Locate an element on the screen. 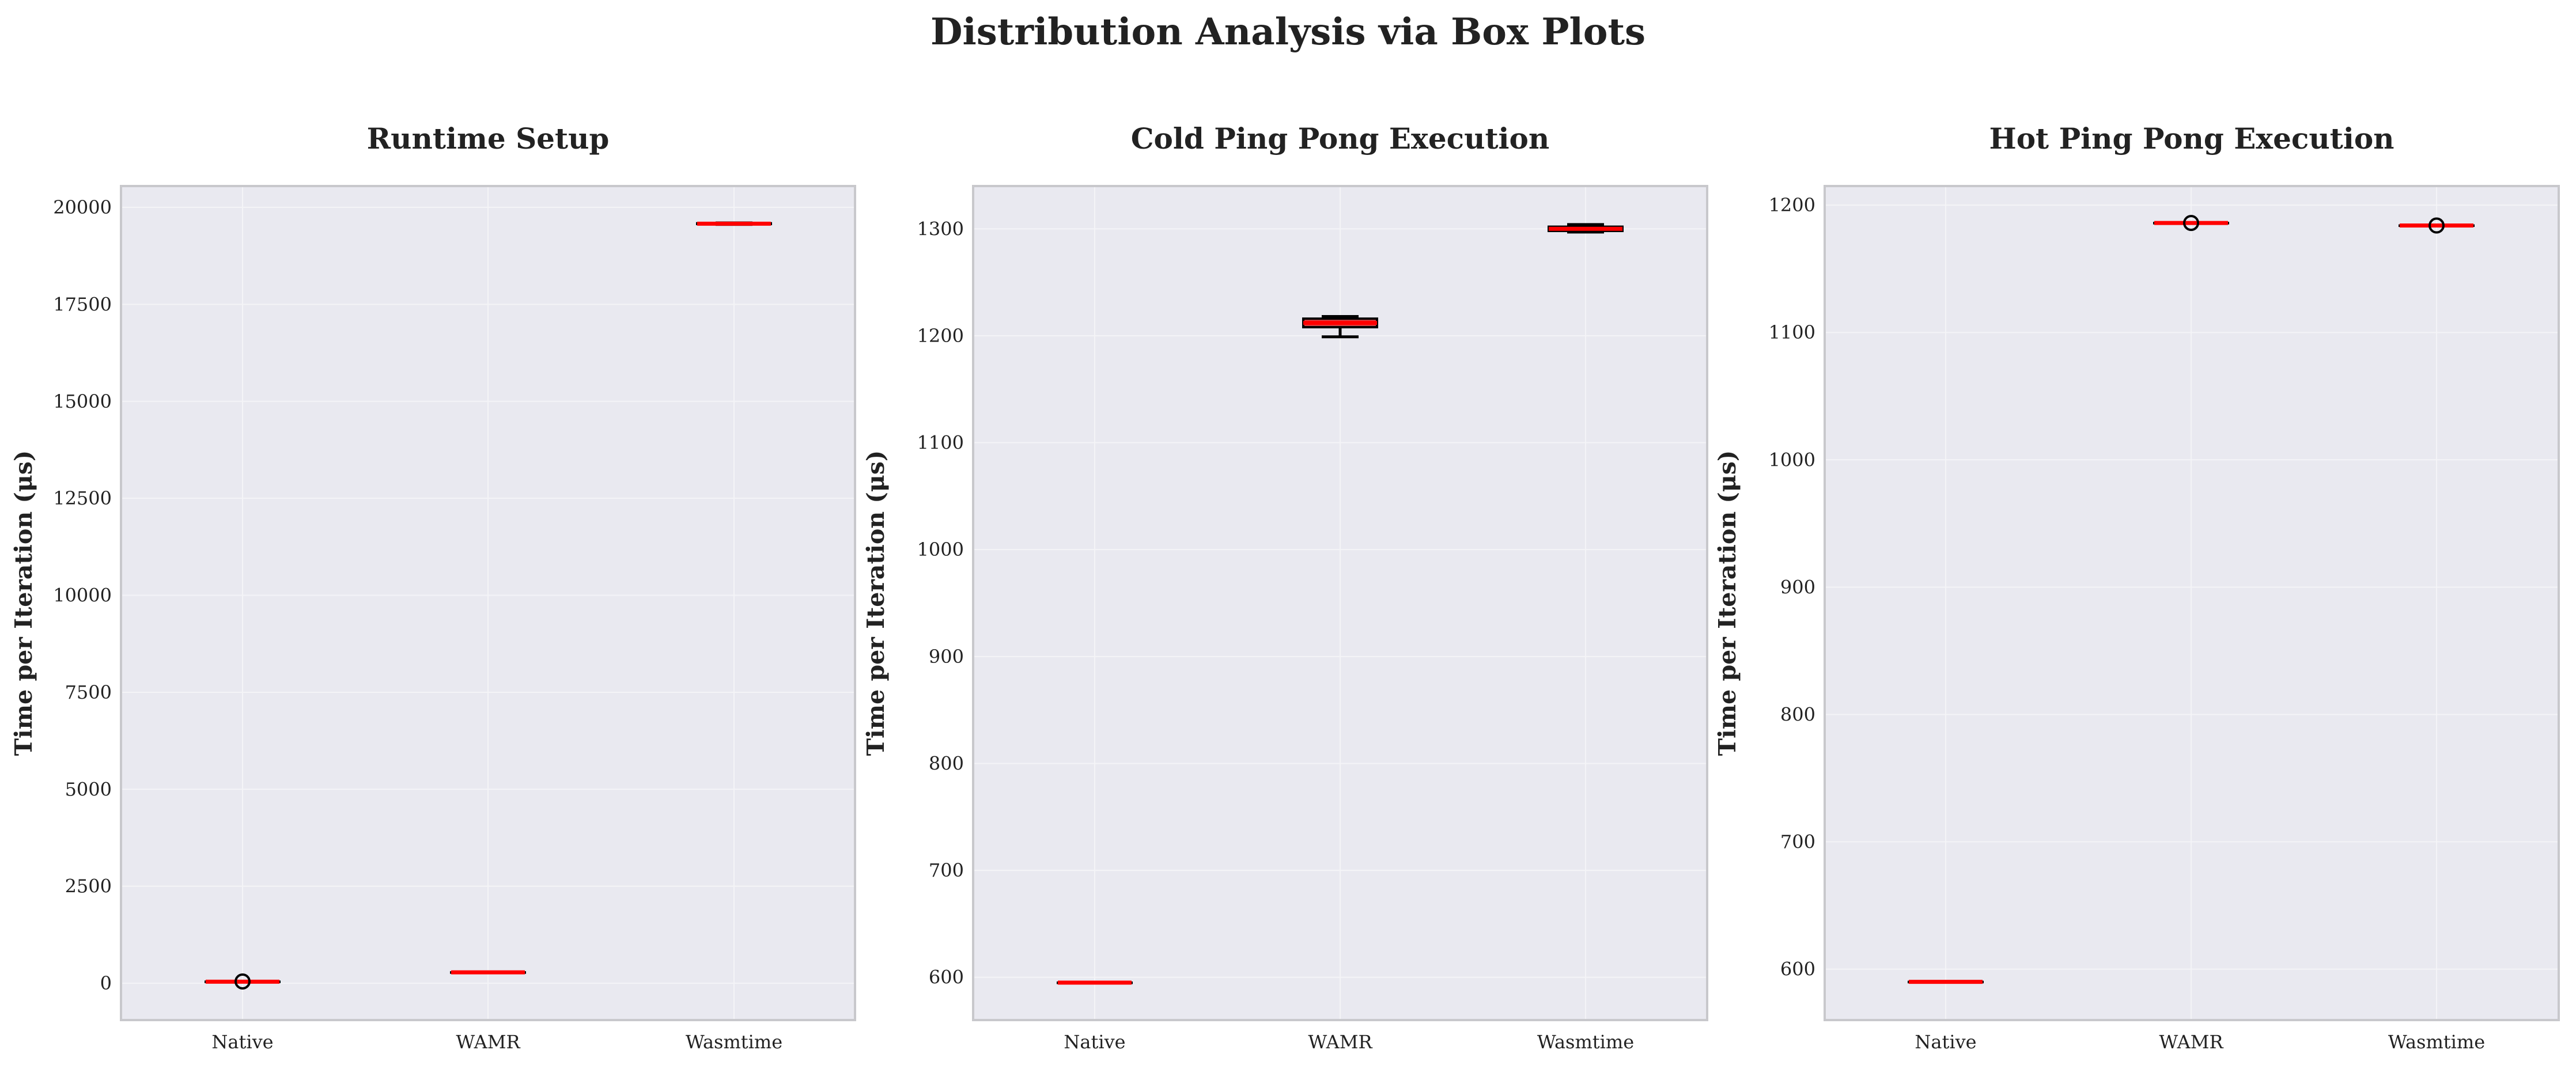 The image size is (2576, 1065). panel-title: Cold Ping Pong Execution is located at coordinates (1340, 139).